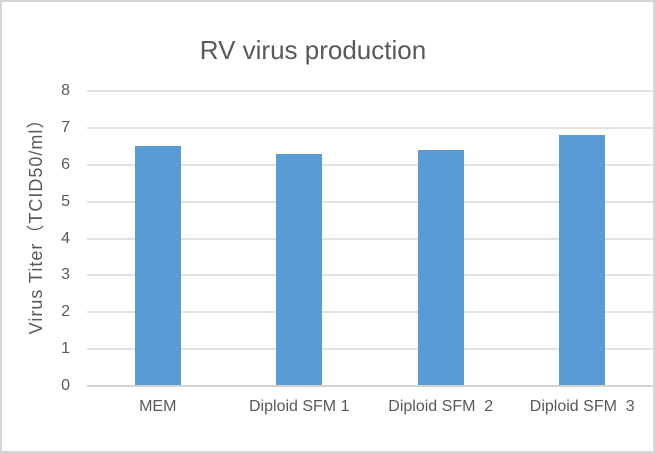 The image size is (655, 453). I want to click on x-category-label: Diploid SFM 3, so click(582, 406).